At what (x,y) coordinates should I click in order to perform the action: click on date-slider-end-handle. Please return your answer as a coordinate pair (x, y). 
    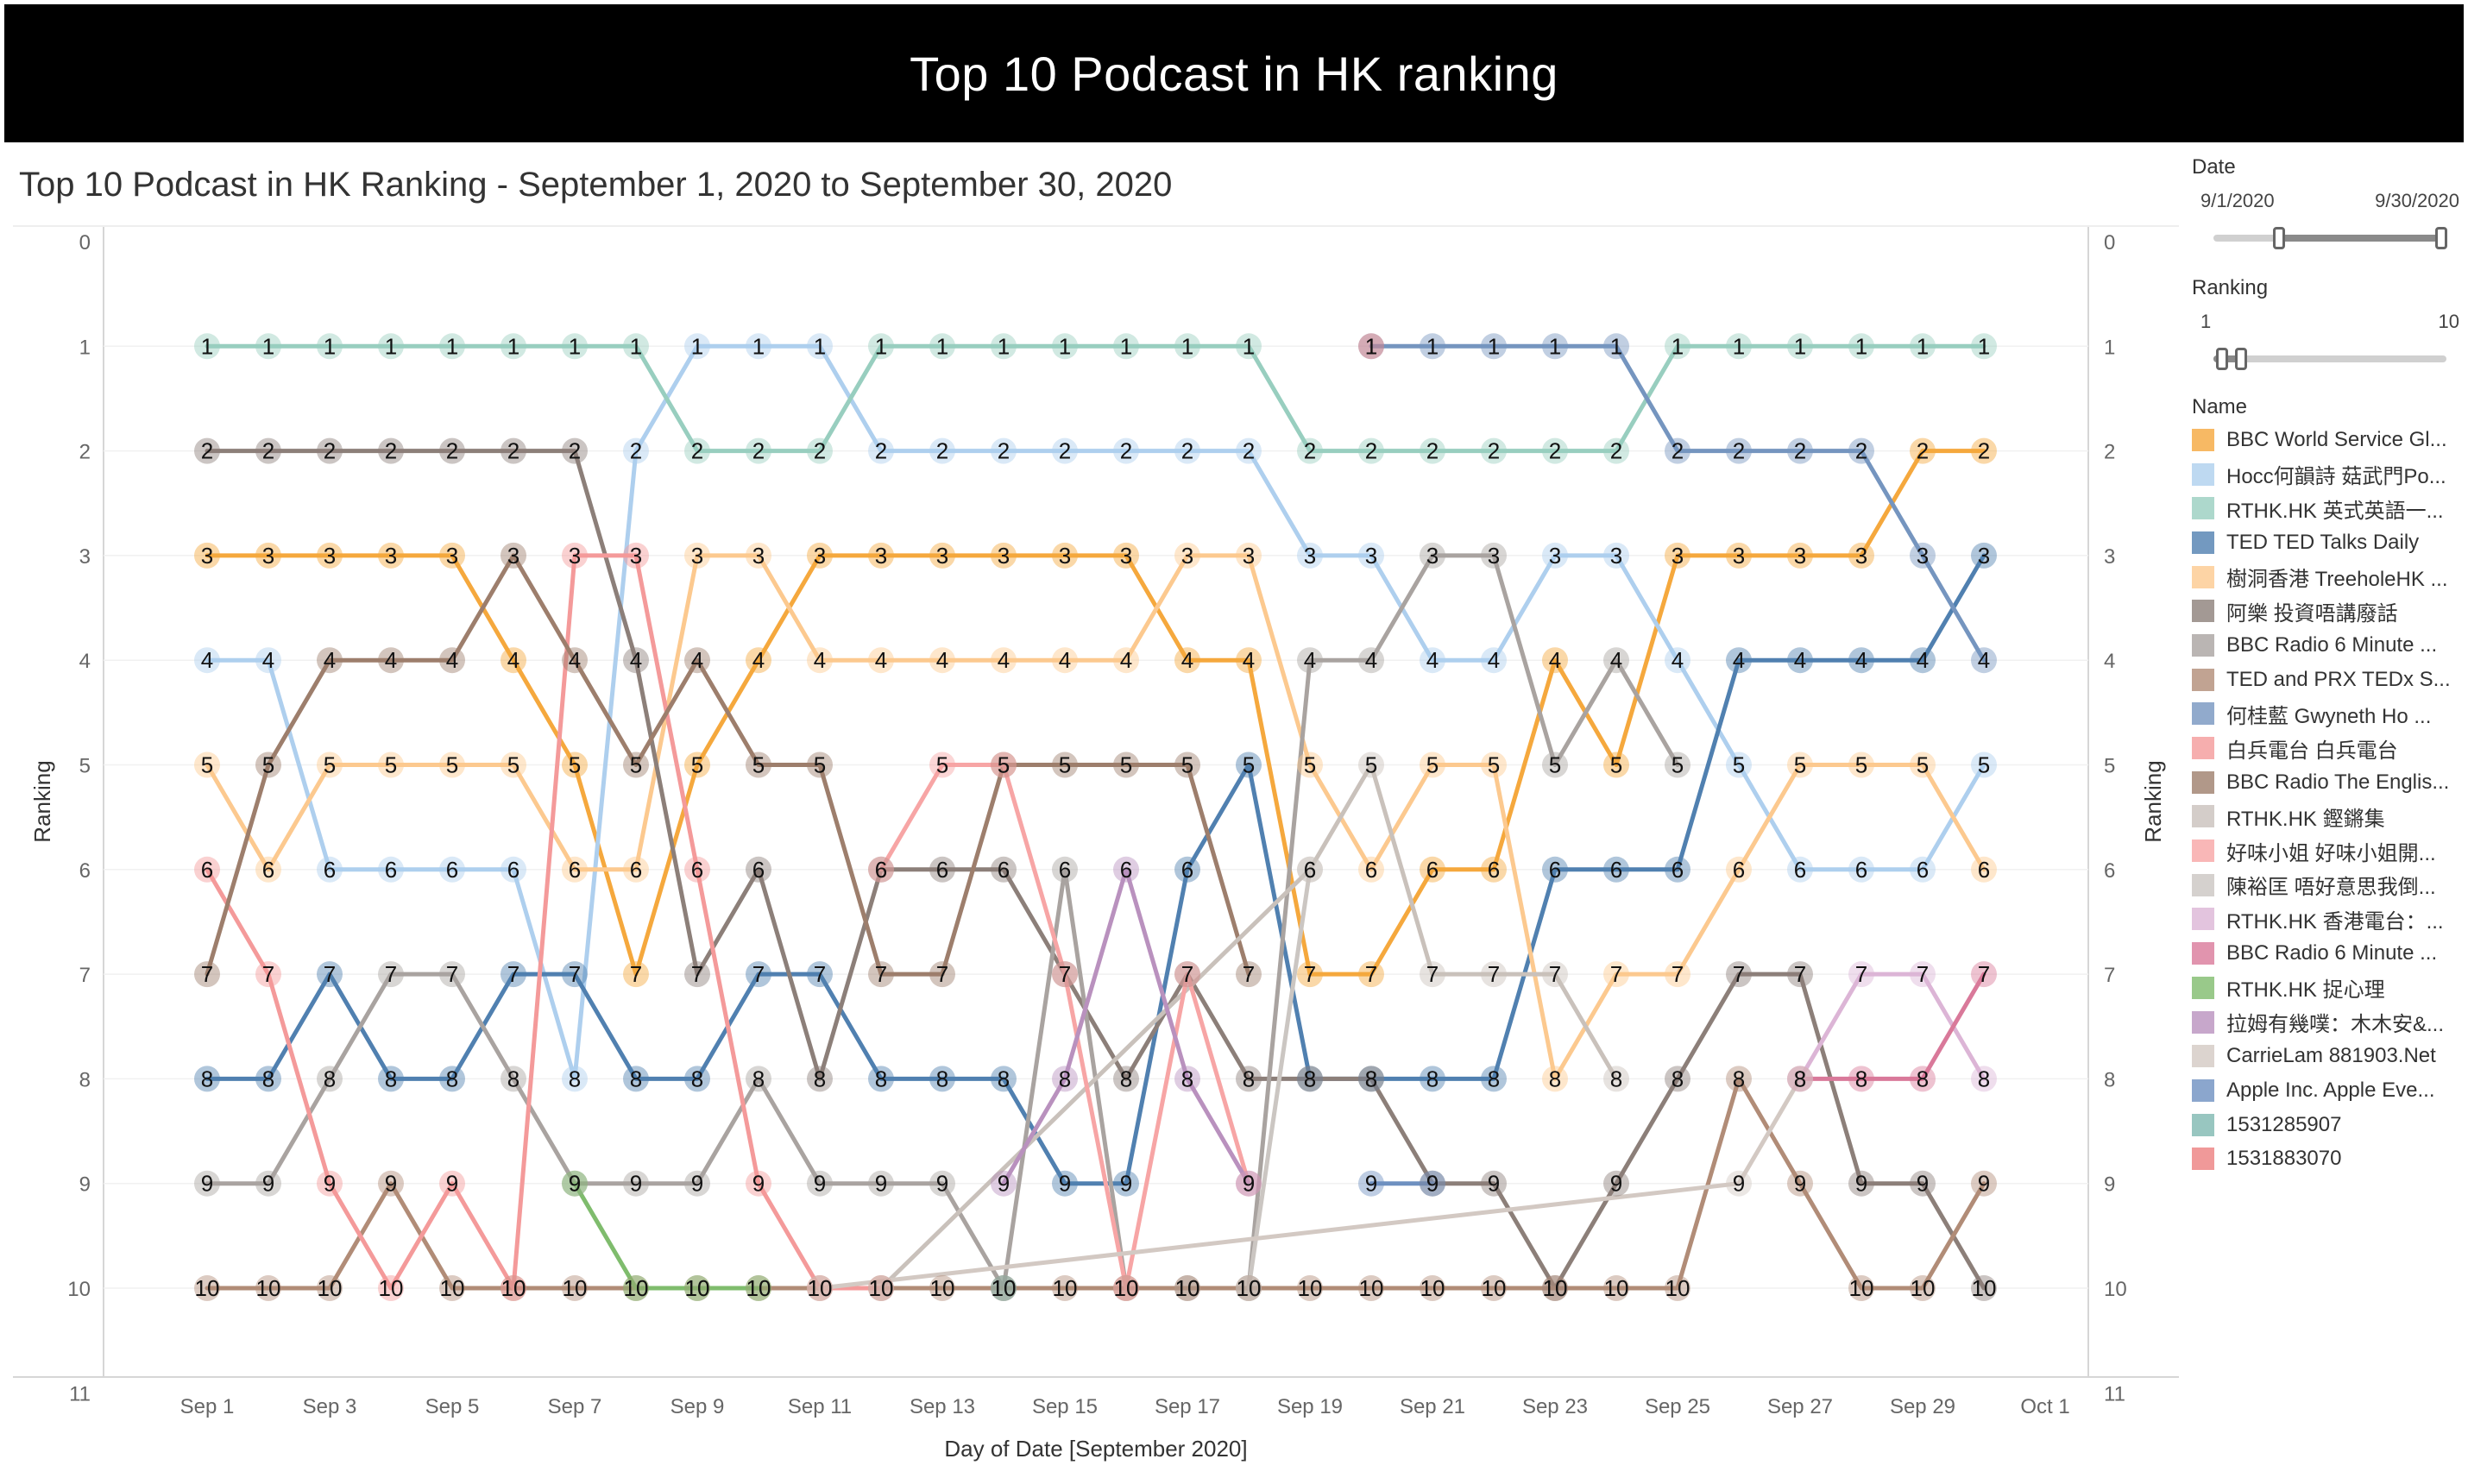
    Looking at the image, I should click on (2441, 238).